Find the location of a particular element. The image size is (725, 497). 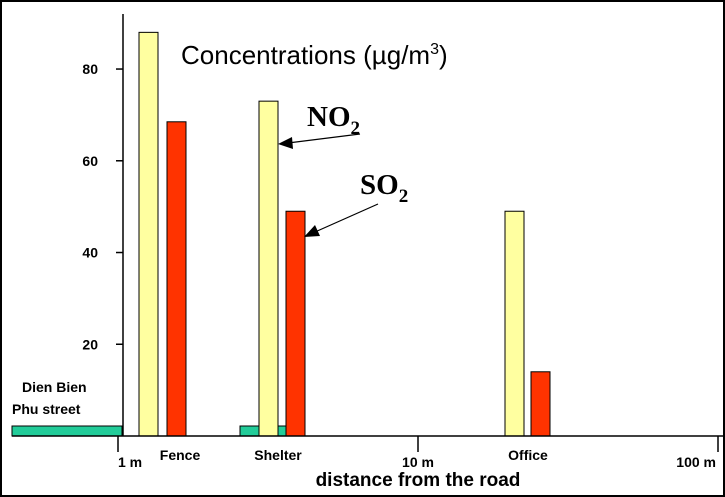

x-axis-label: distance from the road is located at coordinates (418, 480).